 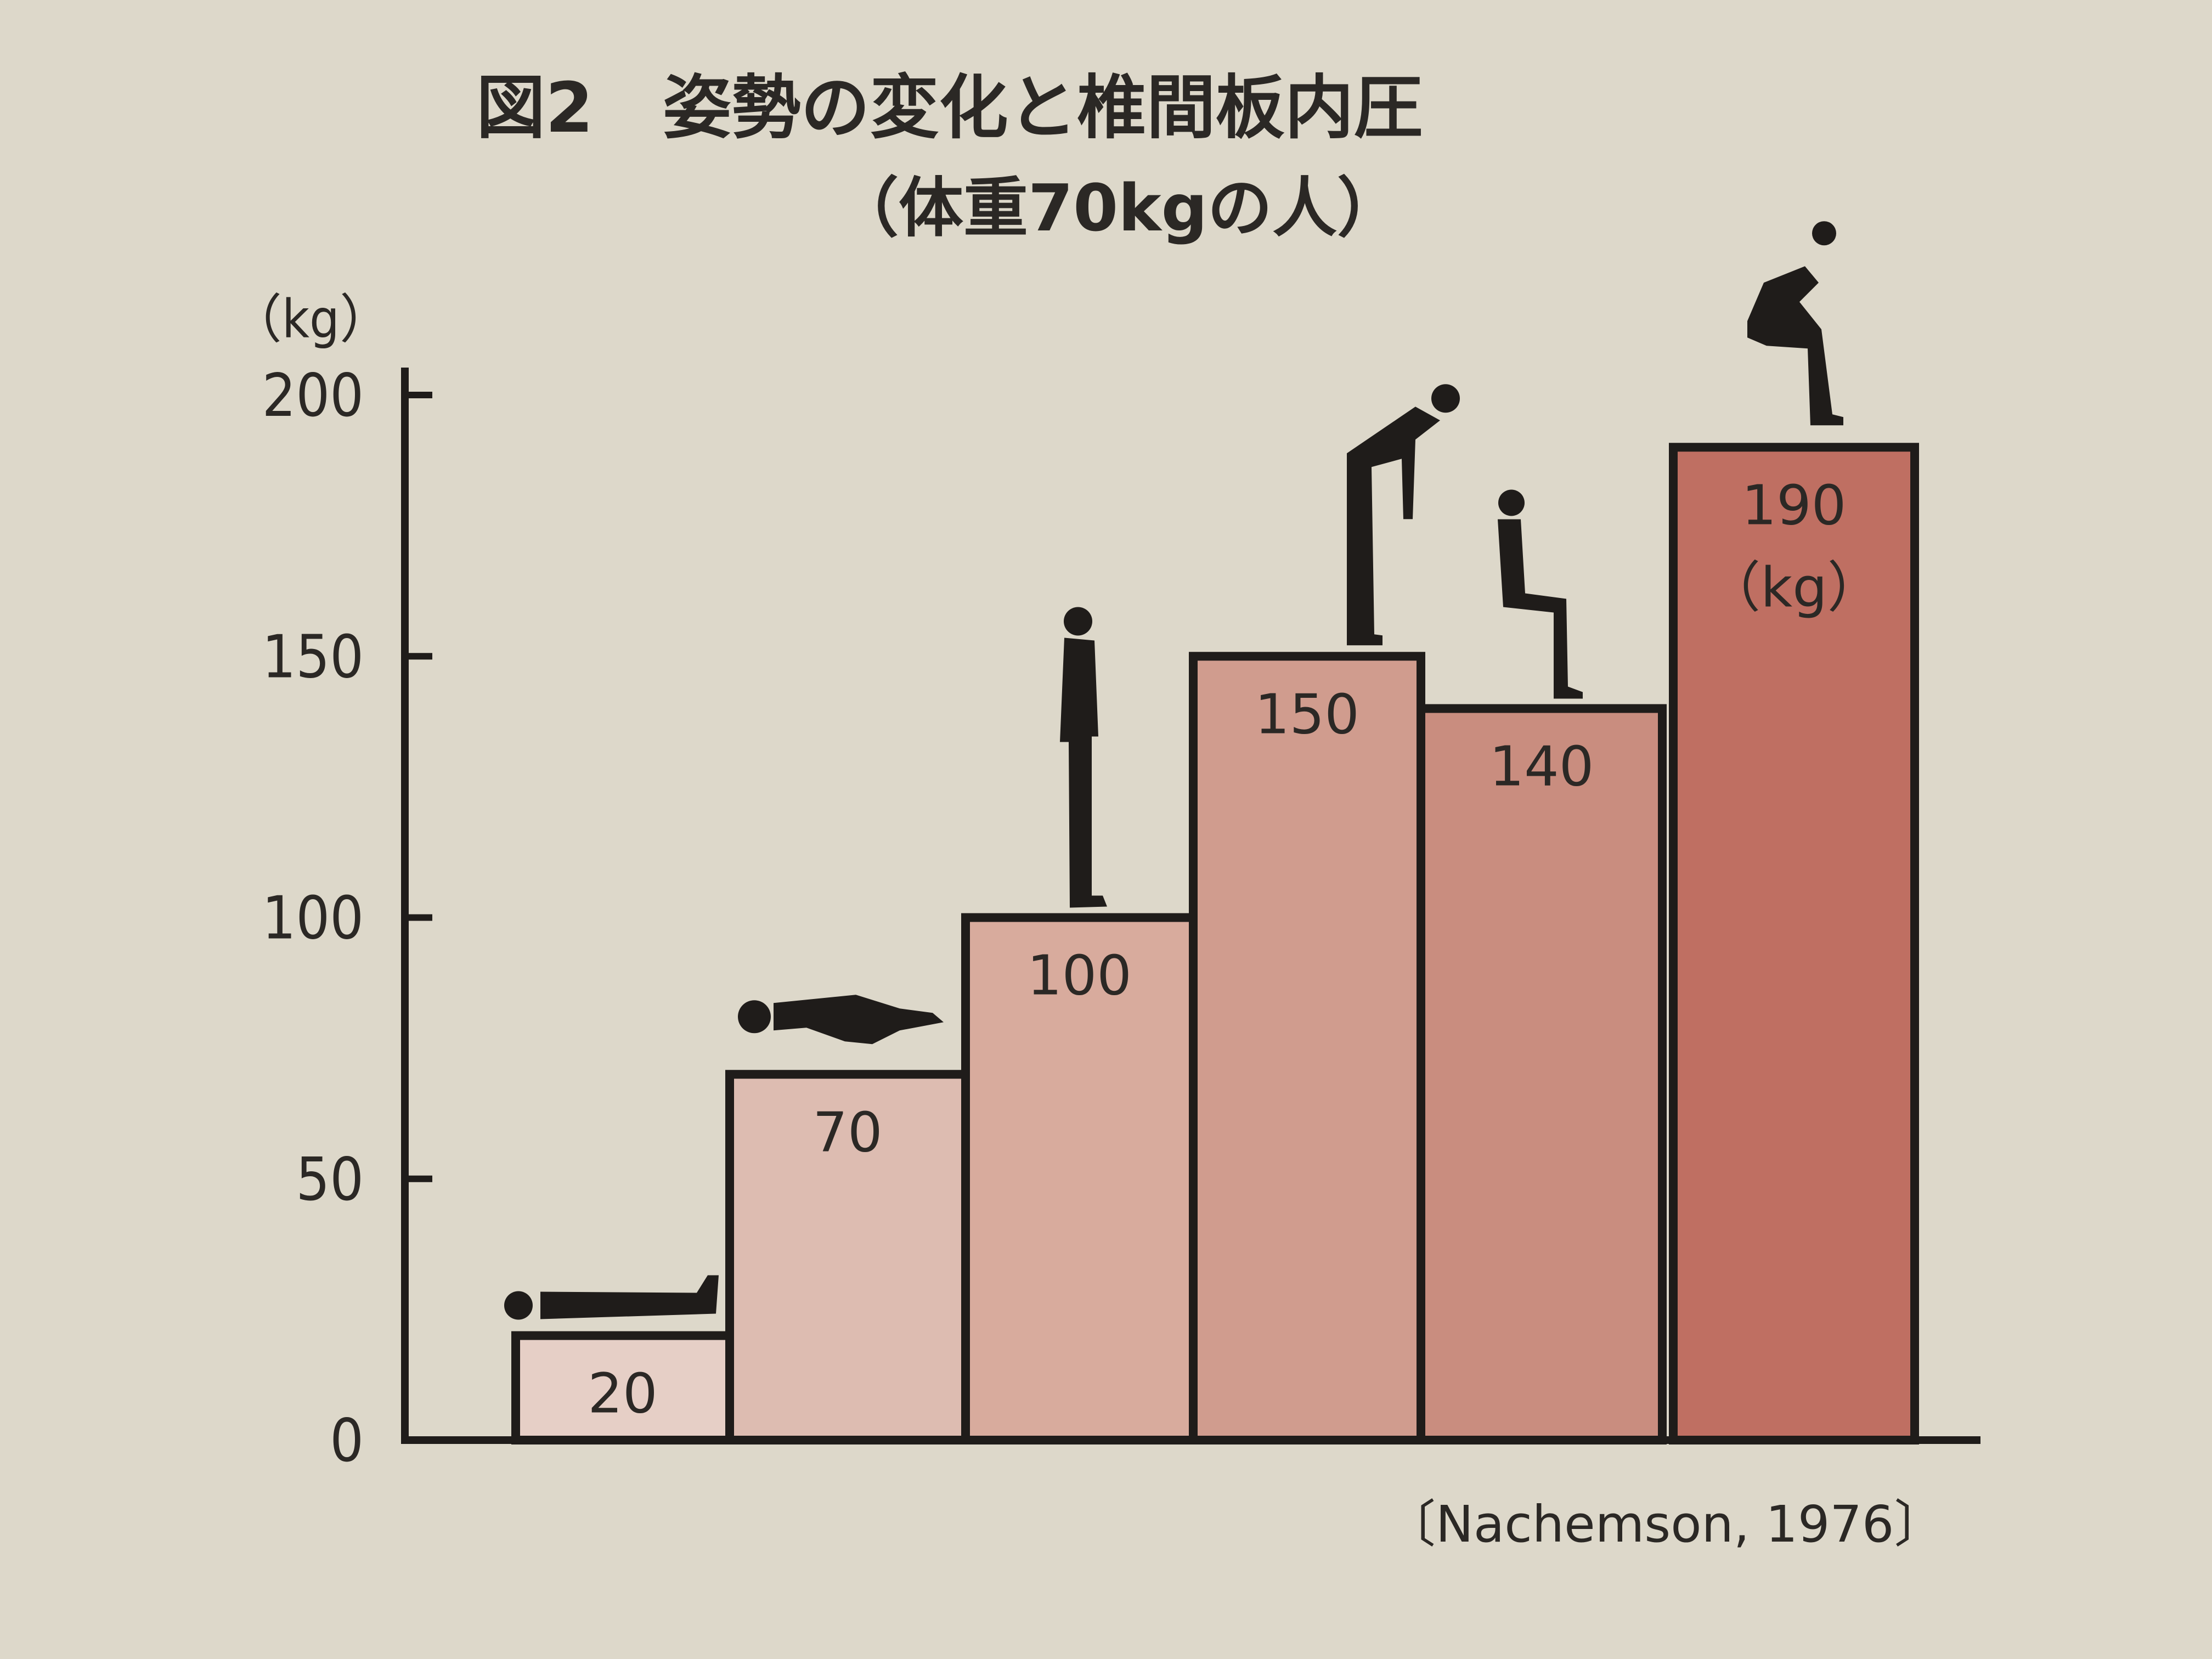 I want to click on y-axis-unit-label: （kg）, so click(x=310, y=319).